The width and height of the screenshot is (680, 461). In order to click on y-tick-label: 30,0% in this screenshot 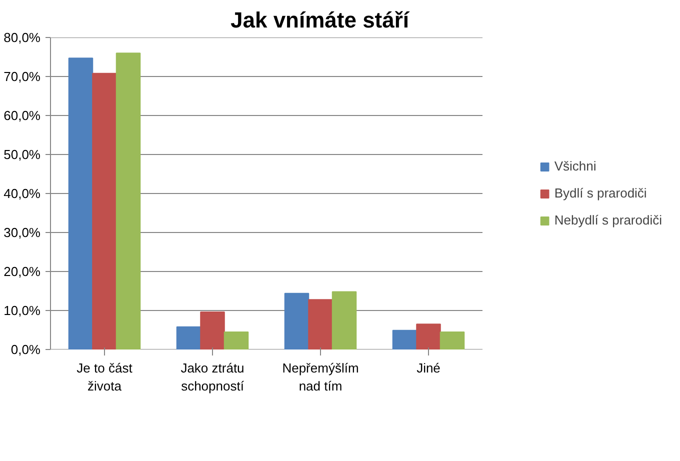, I will do `click(22, 232)`.